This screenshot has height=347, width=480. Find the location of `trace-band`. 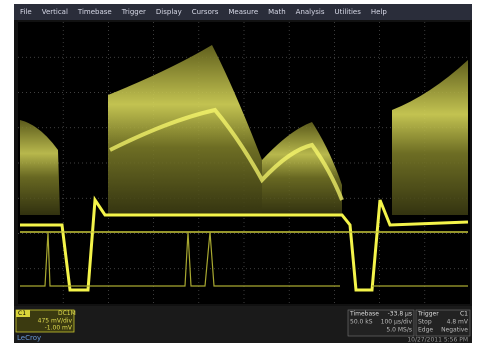

trace-band is located at coordinates (226, 154).